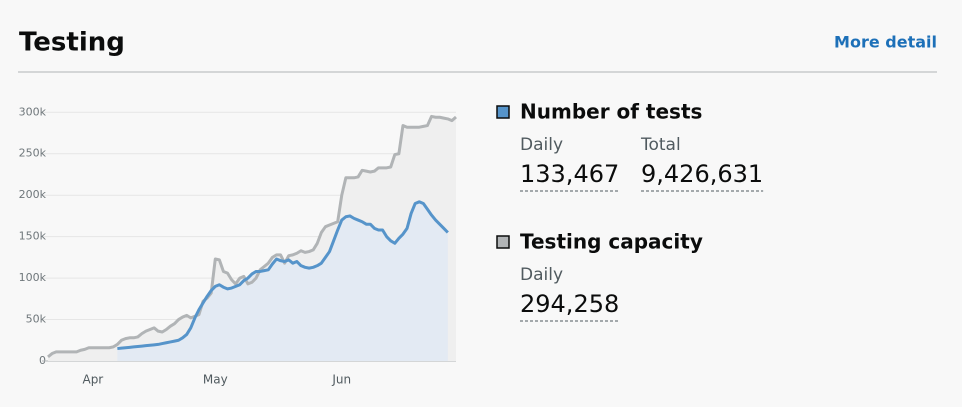  Describe the element at coordinates (885, 42) in the screenshot. I see `more-detail-link: More detail` at that location.